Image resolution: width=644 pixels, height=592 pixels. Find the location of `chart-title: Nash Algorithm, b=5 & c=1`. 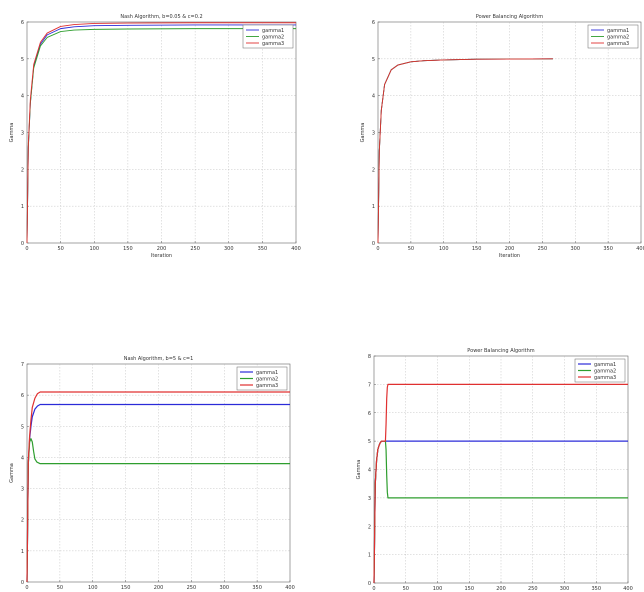

chart-title: Nash Algorithm, b=5 & c=1 is located at coordinates (159, 359).